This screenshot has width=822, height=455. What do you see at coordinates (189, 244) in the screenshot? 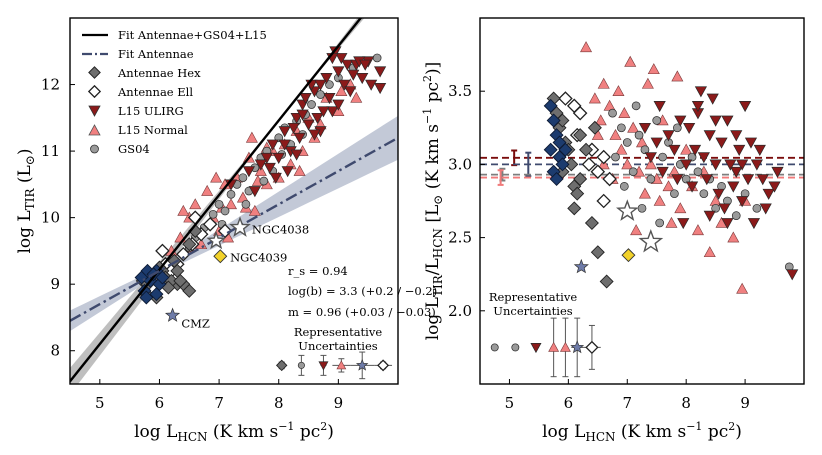
I see `left-antennae-hex-point` at bounding box center [189, 244].